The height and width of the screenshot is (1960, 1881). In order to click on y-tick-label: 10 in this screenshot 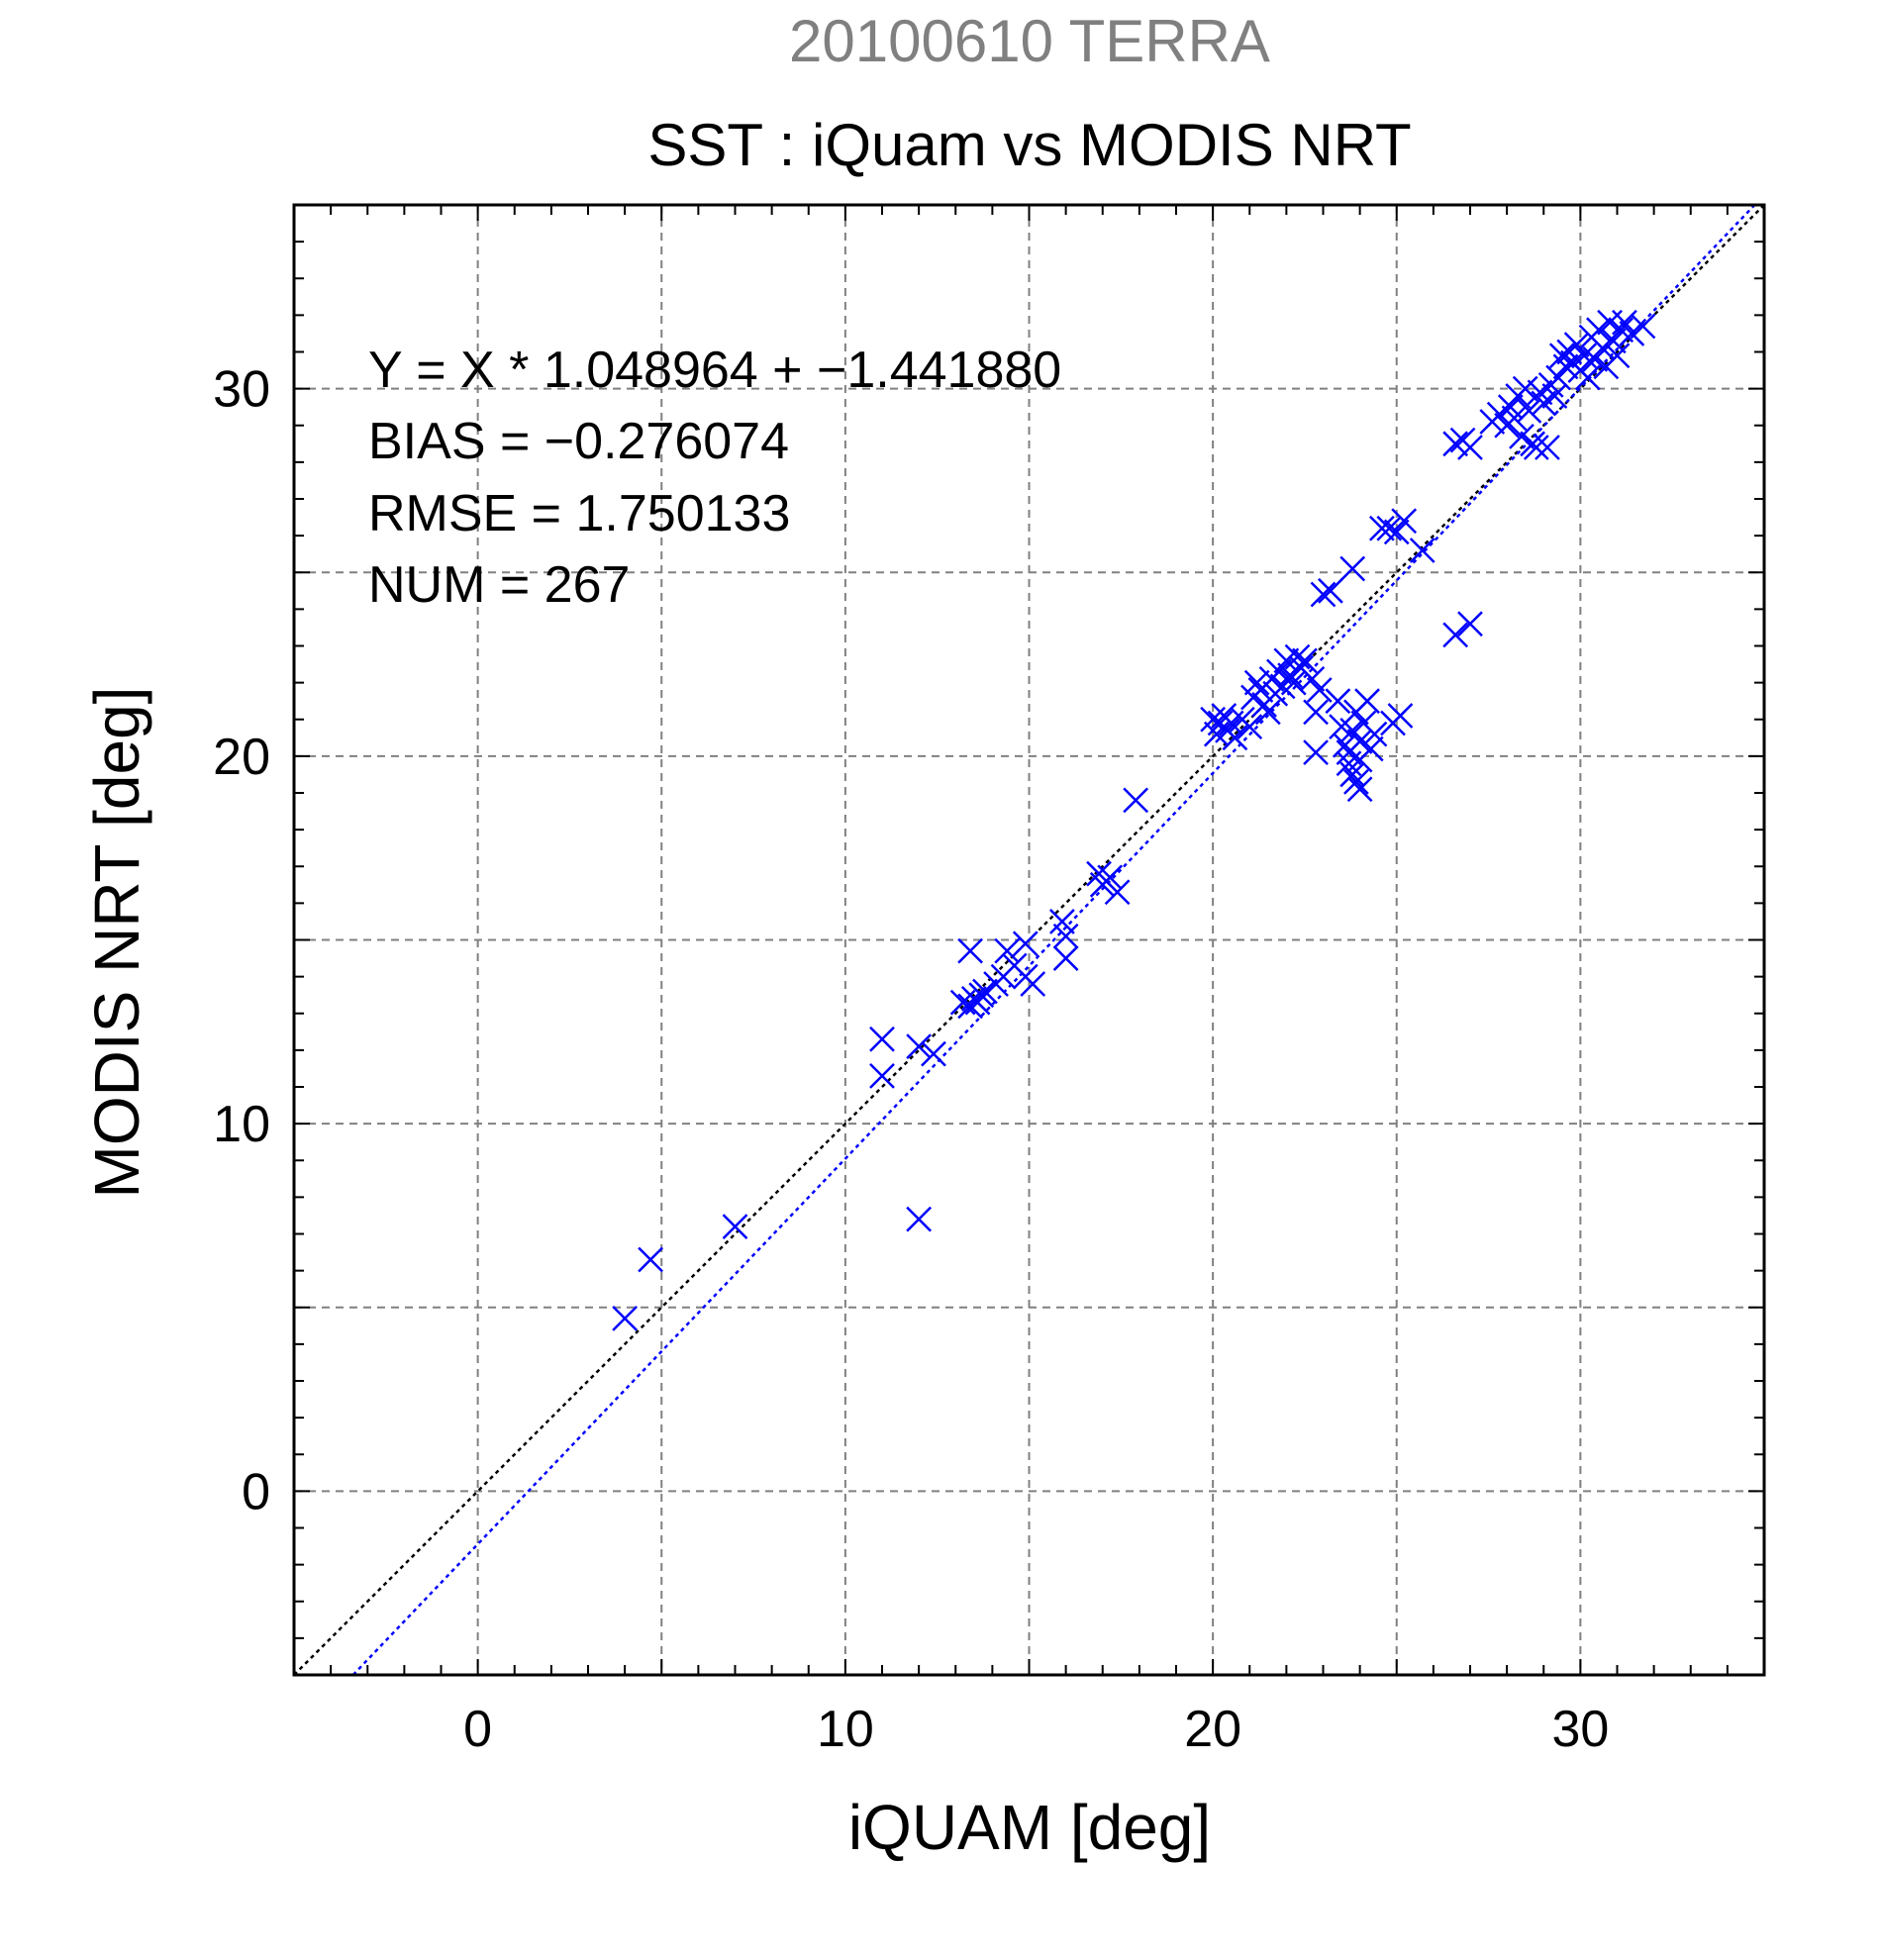, I will do `click(242, 1124)`.